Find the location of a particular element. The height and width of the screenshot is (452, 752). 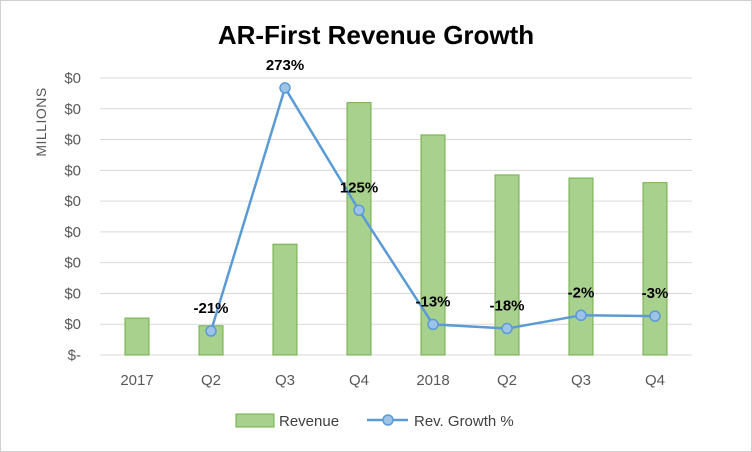

growth-data-label: -3% is located at coordinates (655, 293).